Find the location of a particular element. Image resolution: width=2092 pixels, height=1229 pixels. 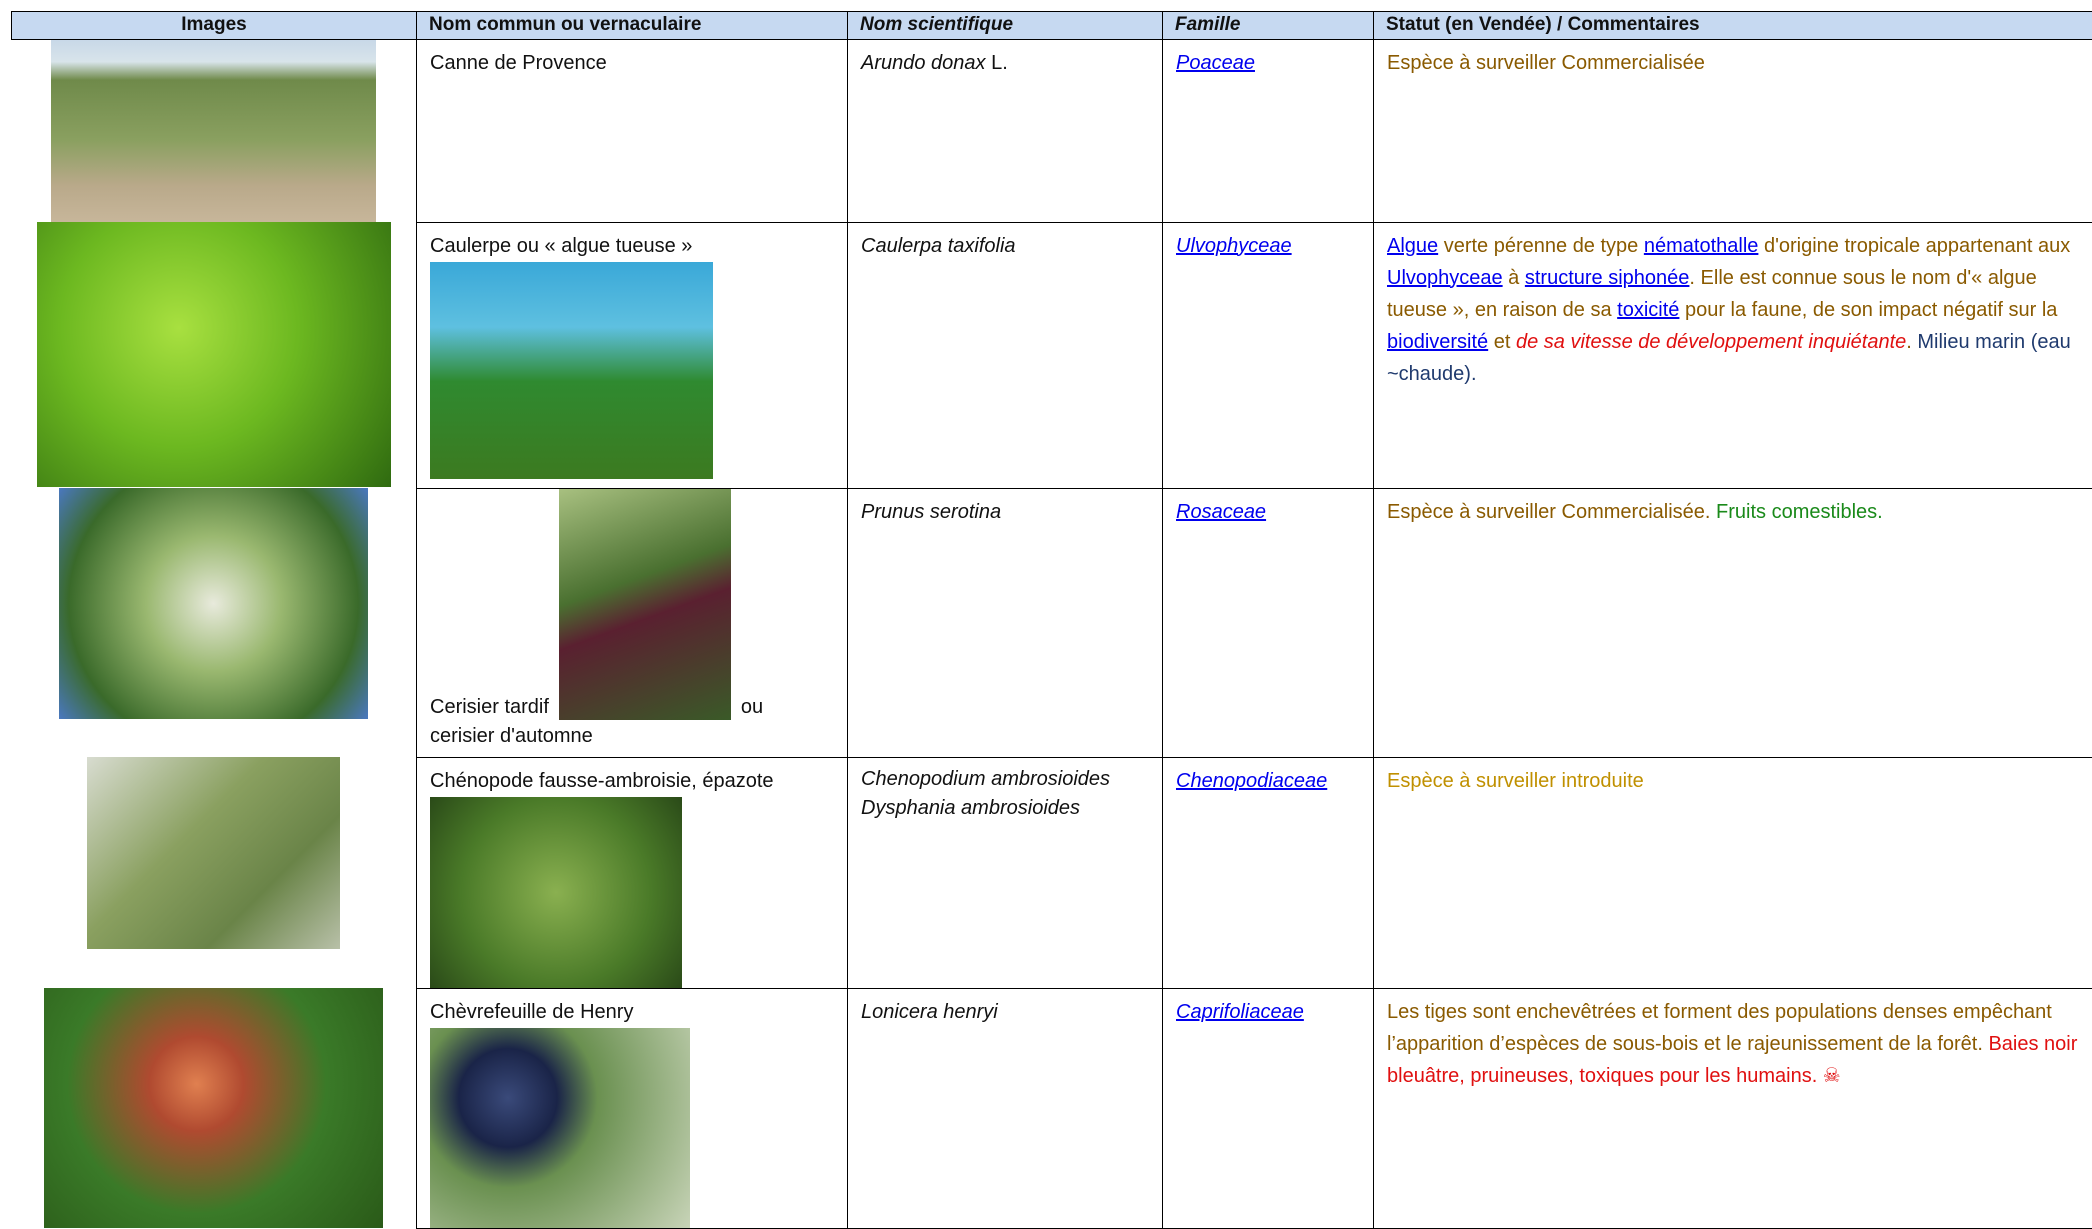

comment-link: Algue is located at coordinates (1412, 246).